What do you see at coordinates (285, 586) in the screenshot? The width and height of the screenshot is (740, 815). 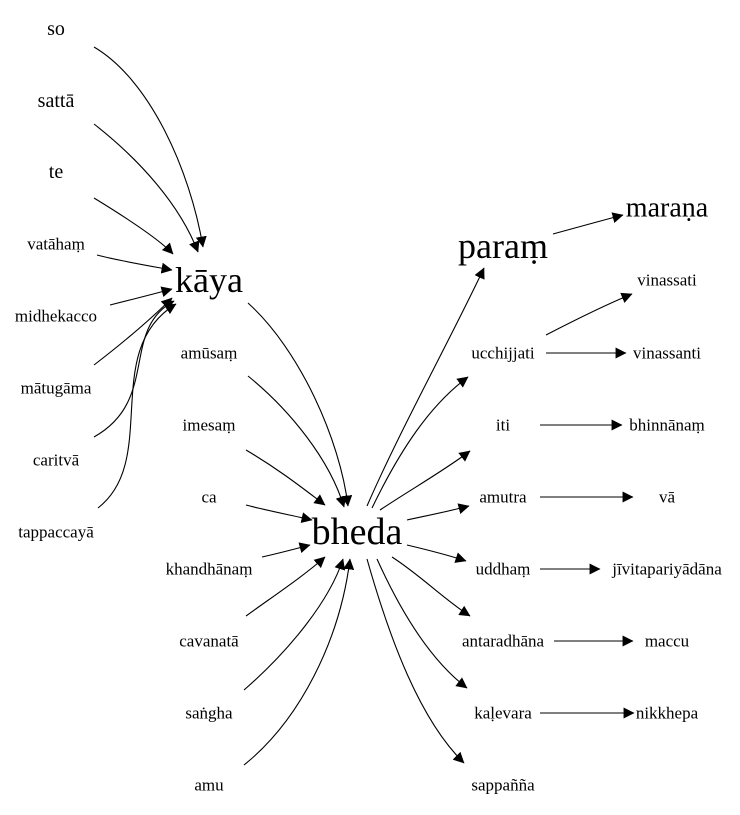 I see `edge-cavanata-to-bheda` at bounding box center [285, 586].